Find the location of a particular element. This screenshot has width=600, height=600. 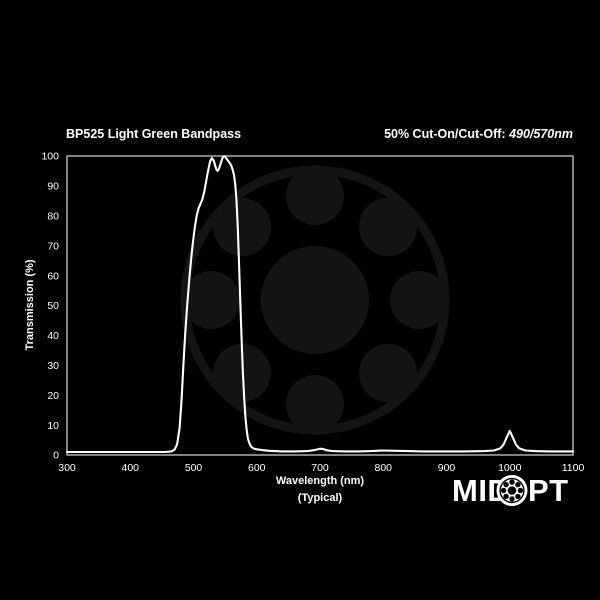

cut-on-cut-off-spec: 50% Cut-On/Cut-Off: 490/570nm is located at coordinates (478, 134).